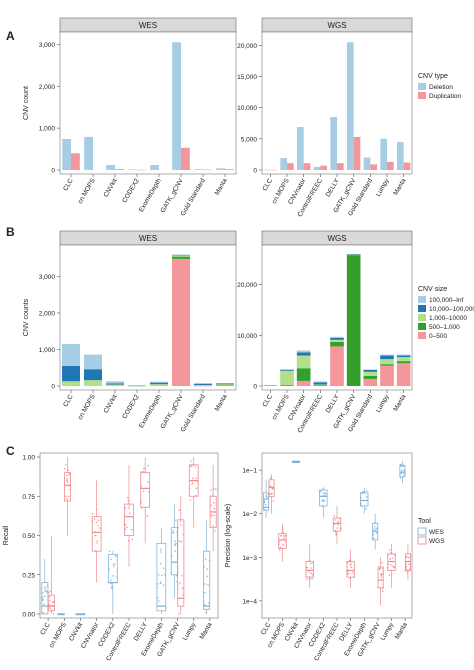  What do you see at coordinates (159, 382) in the screenshot?
I see `bar-segment-100-000-inf-exomedepth` at bounding box center [159, 382].